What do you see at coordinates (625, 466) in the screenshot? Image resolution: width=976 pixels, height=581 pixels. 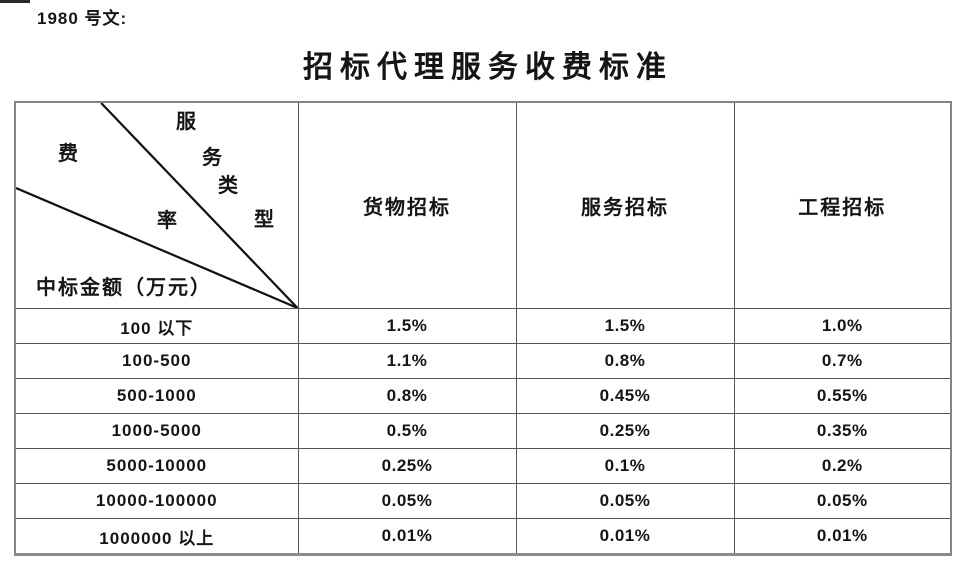 I see `fee-cell: 0.1%` at bounding box center [625, 466].